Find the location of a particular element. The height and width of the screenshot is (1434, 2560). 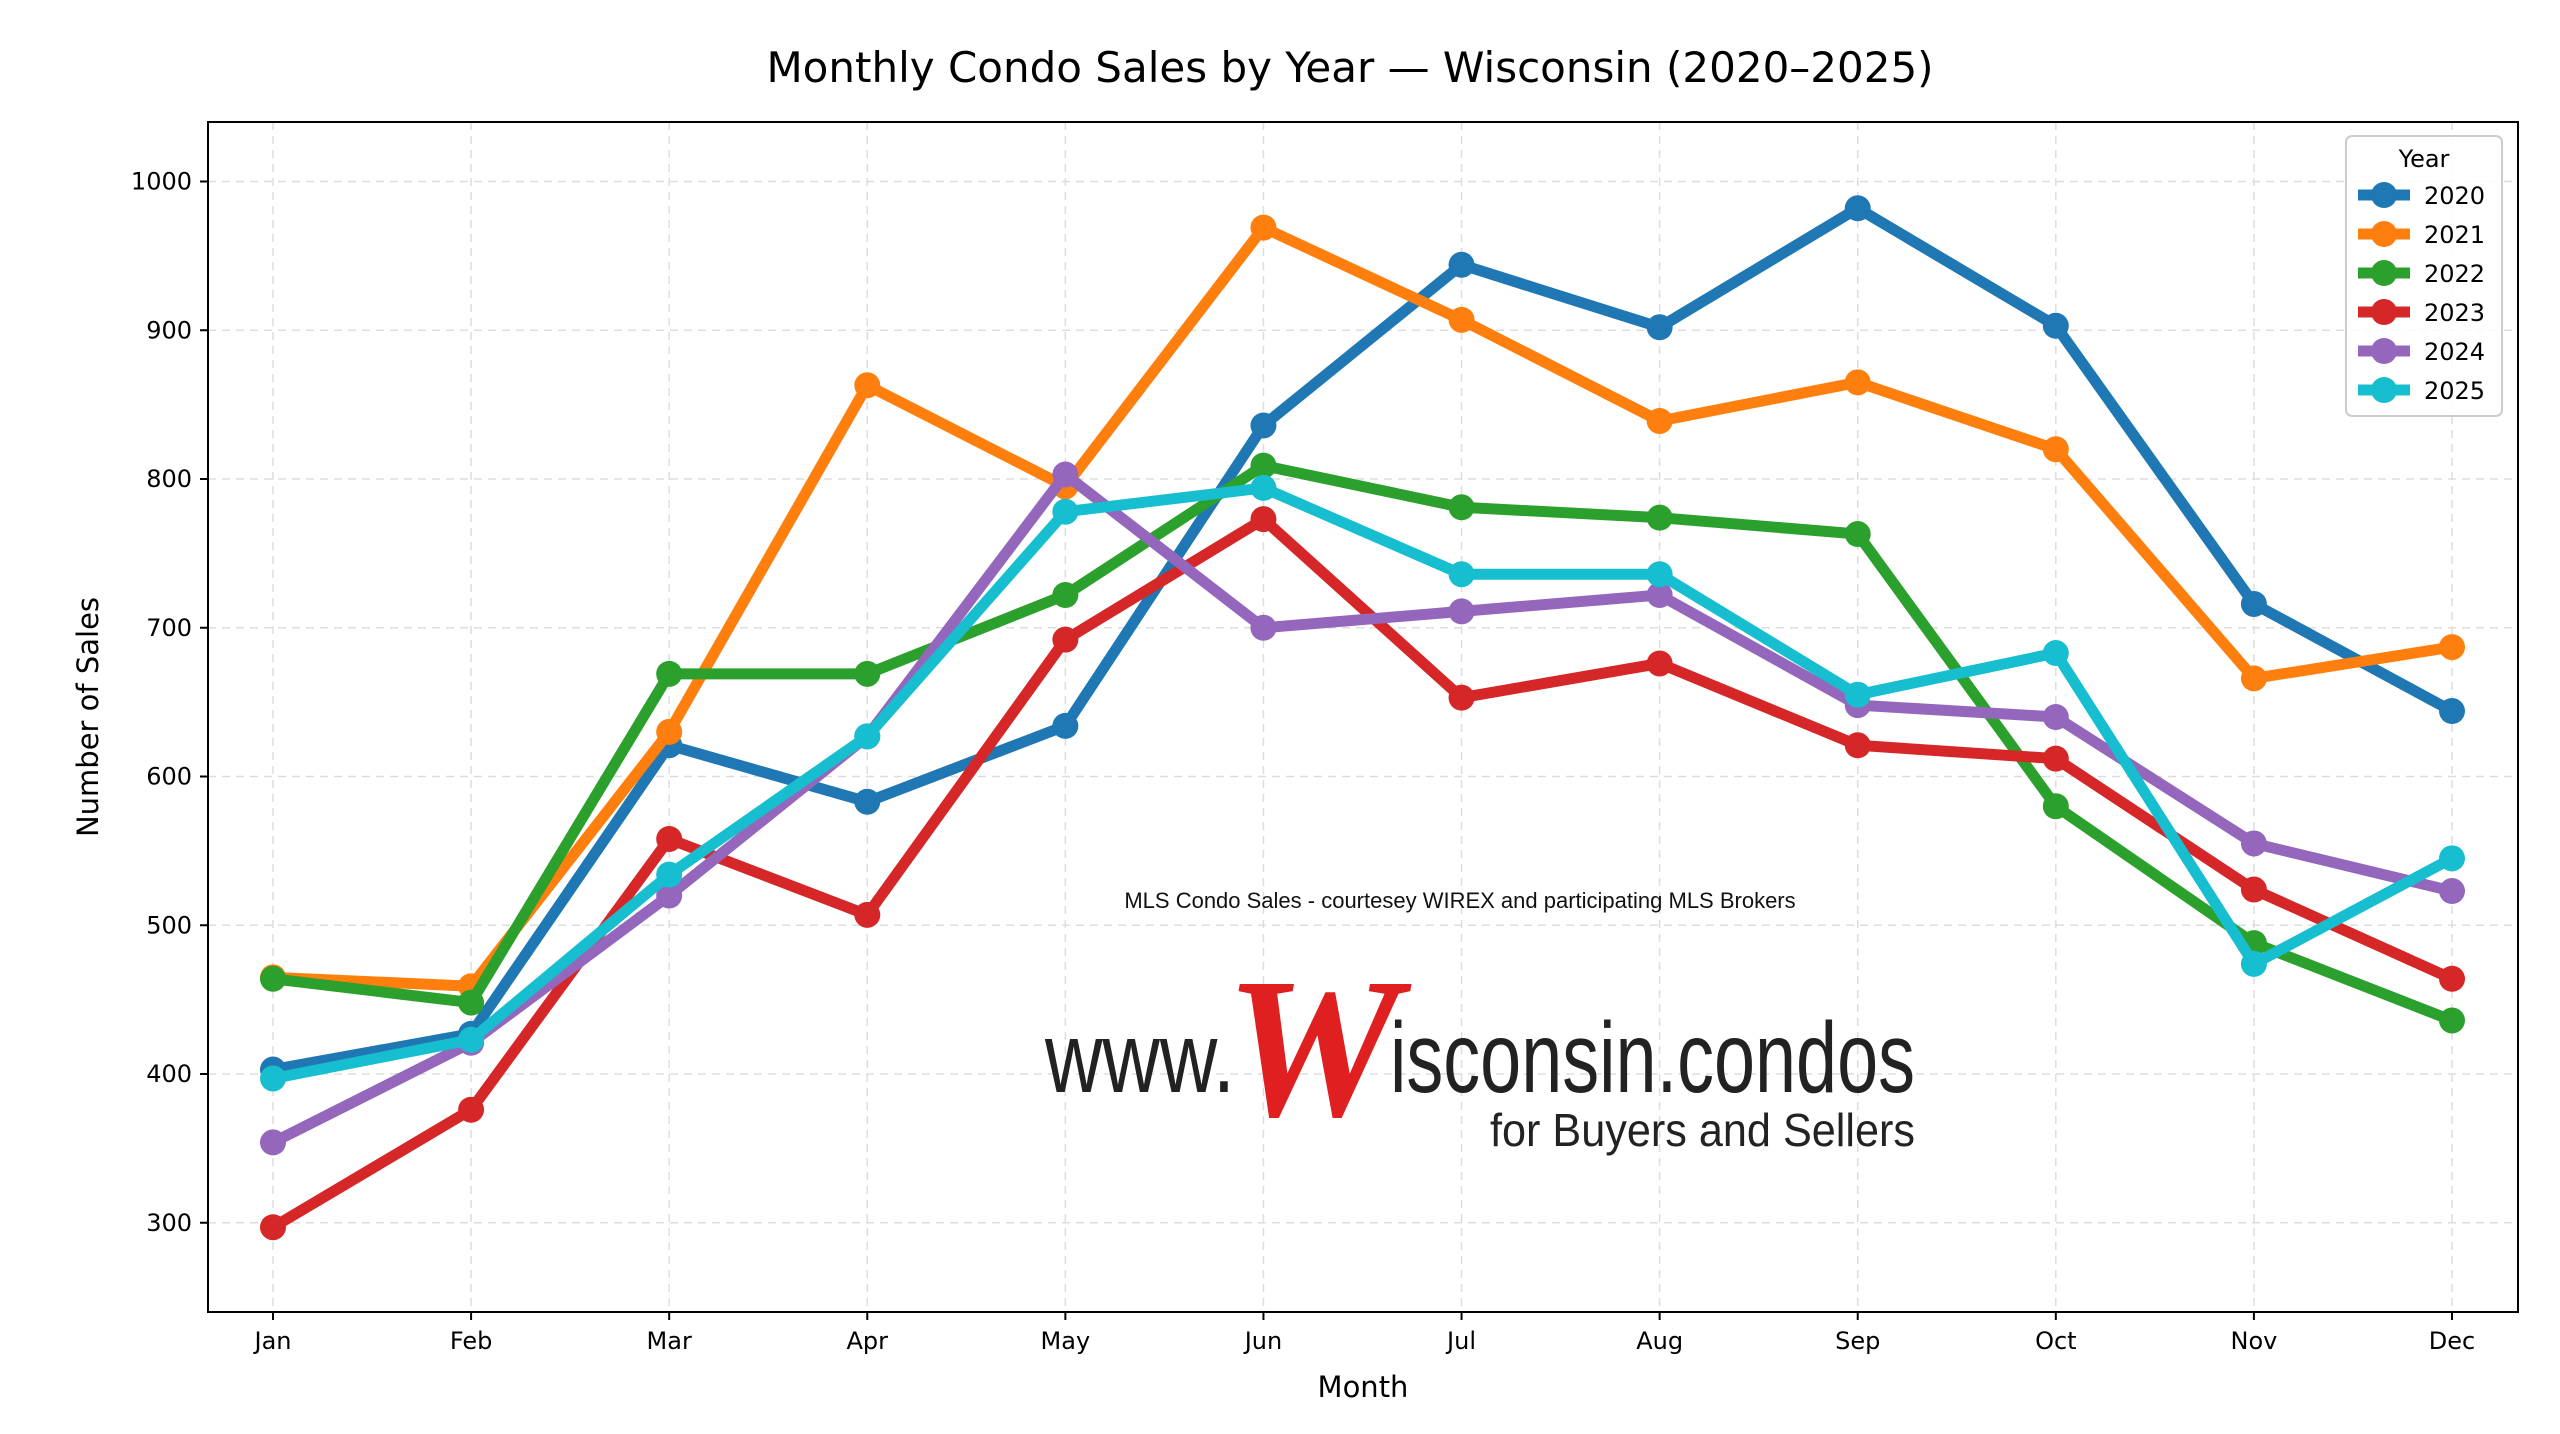

legend-title: Year is located at coordinates (2424, 159).